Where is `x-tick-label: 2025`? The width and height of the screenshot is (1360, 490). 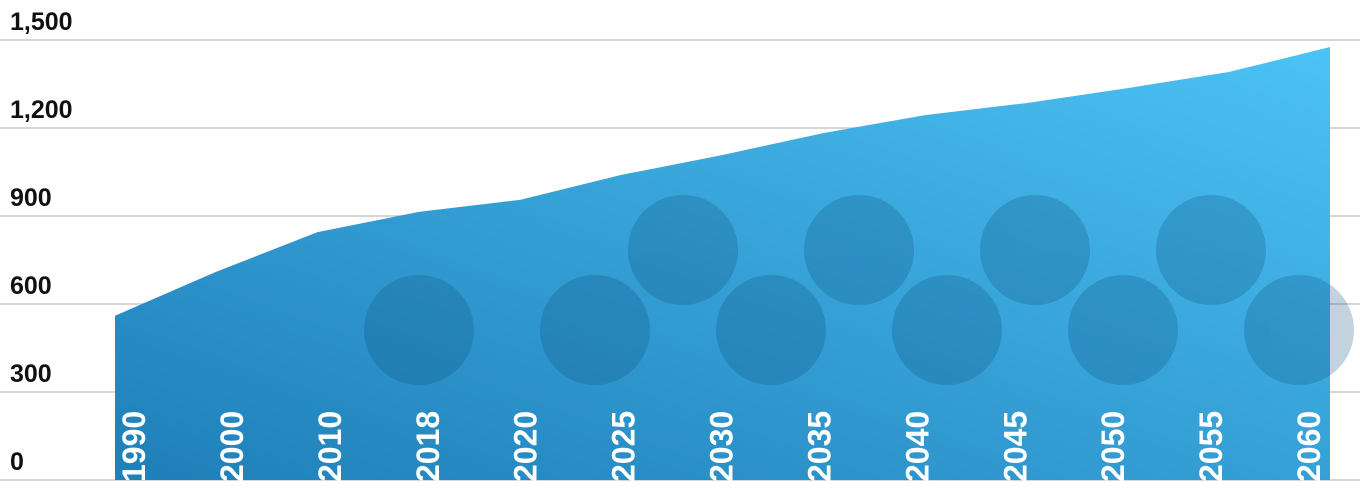
x-tick-label: 2025 is located at coordinates (624, 446).